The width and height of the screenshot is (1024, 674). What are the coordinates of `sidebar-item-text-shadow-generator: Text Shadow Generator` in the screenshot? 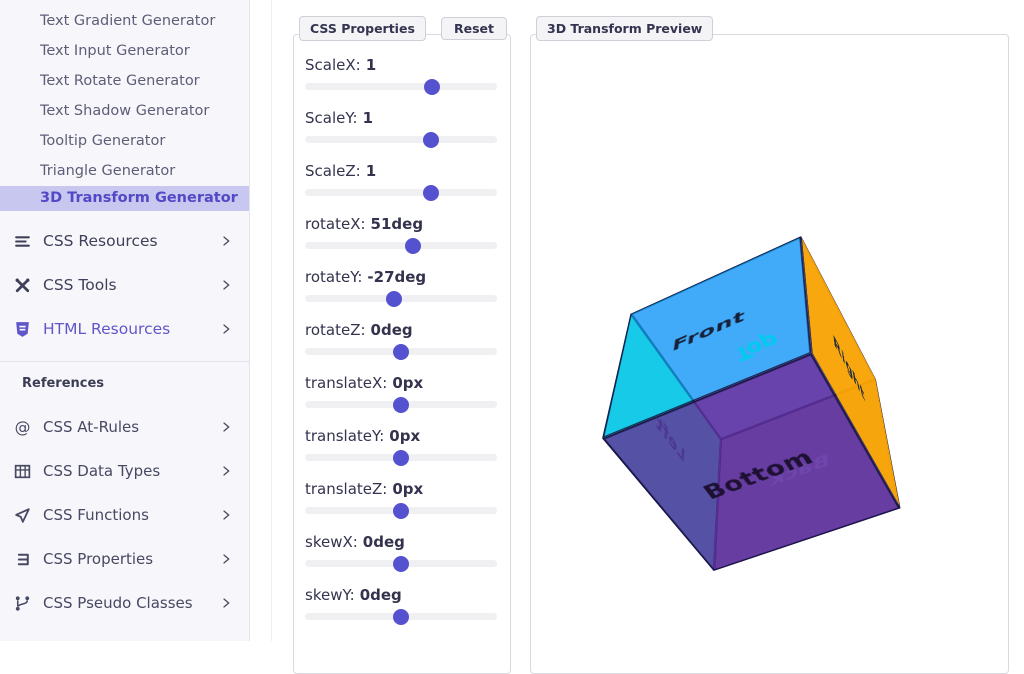 It's located at (125, 111).